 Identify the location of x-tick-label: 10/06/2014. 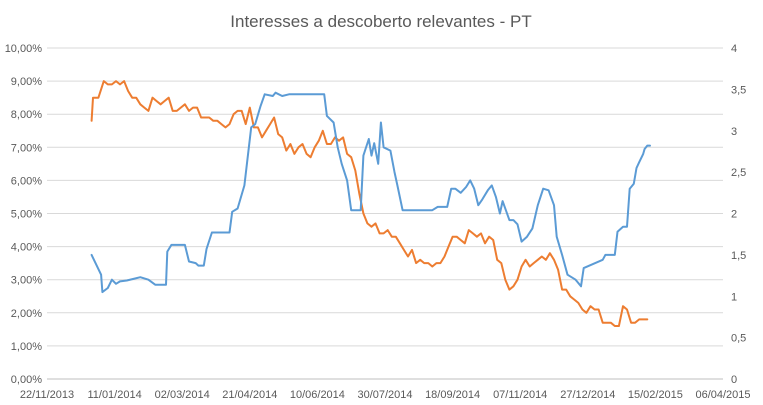
(317, 395).